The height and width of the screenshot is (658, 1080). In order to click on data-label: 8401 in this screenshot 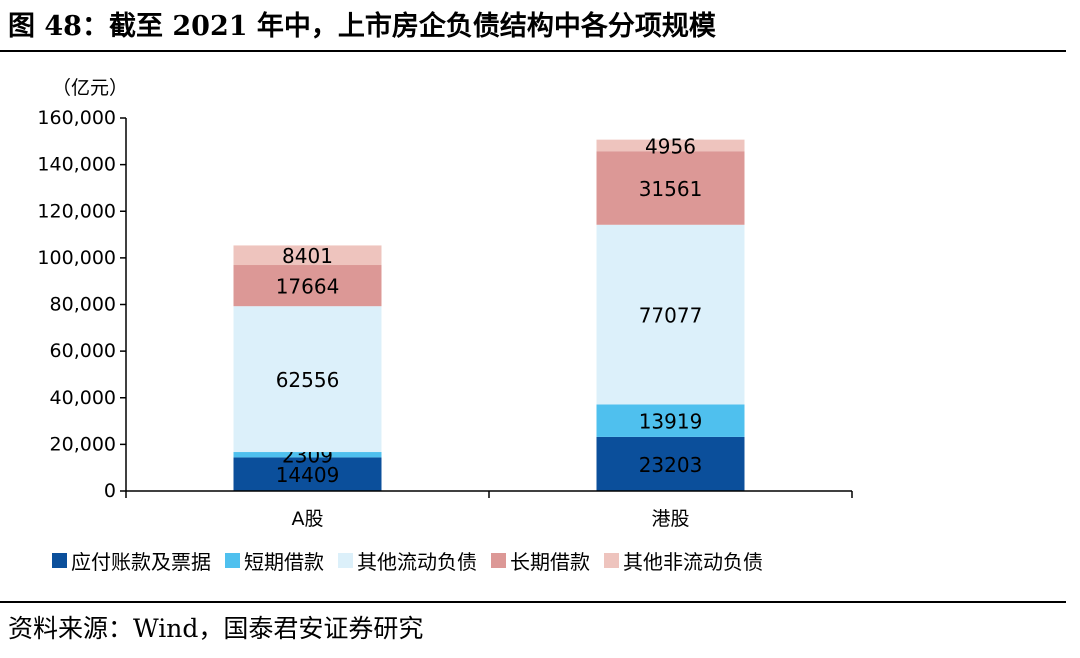, I will do `click(307, 256)`.